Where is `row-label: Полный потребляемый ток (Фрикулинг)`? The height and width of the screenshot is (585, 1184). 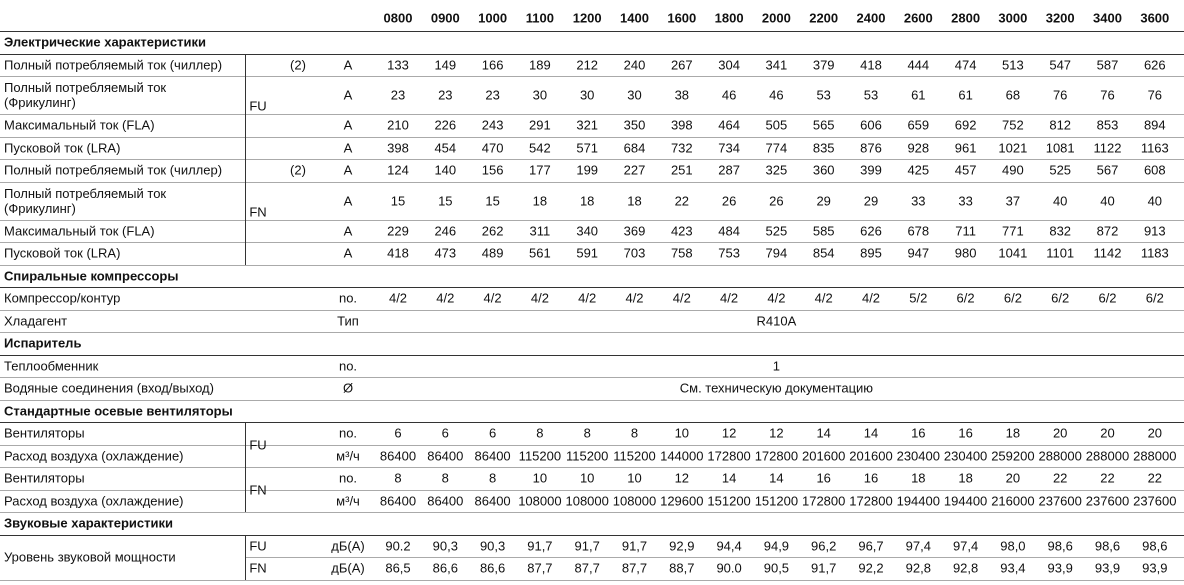
row-label: Полный потребляемый ток (Фрикулинг) is located at coordinates (85, 200).